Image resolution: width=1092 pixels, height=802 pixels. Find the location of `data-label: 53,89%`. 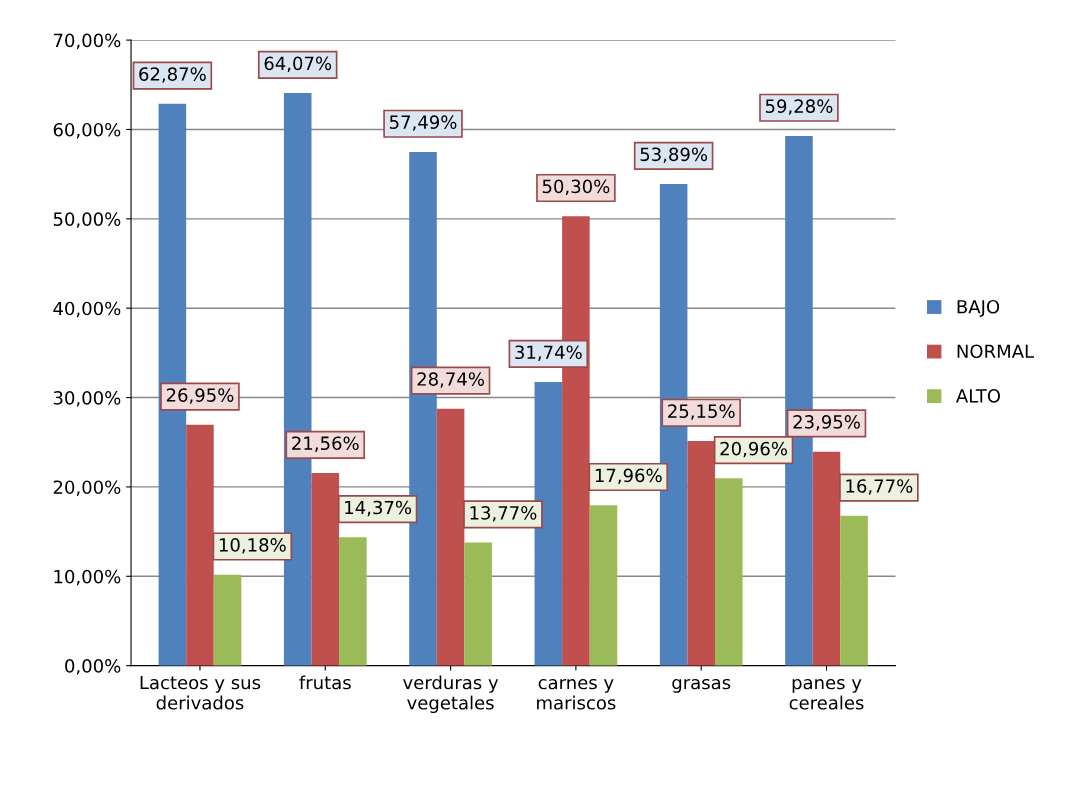

data-label: 53,89% is located at coordinates (674, 155).